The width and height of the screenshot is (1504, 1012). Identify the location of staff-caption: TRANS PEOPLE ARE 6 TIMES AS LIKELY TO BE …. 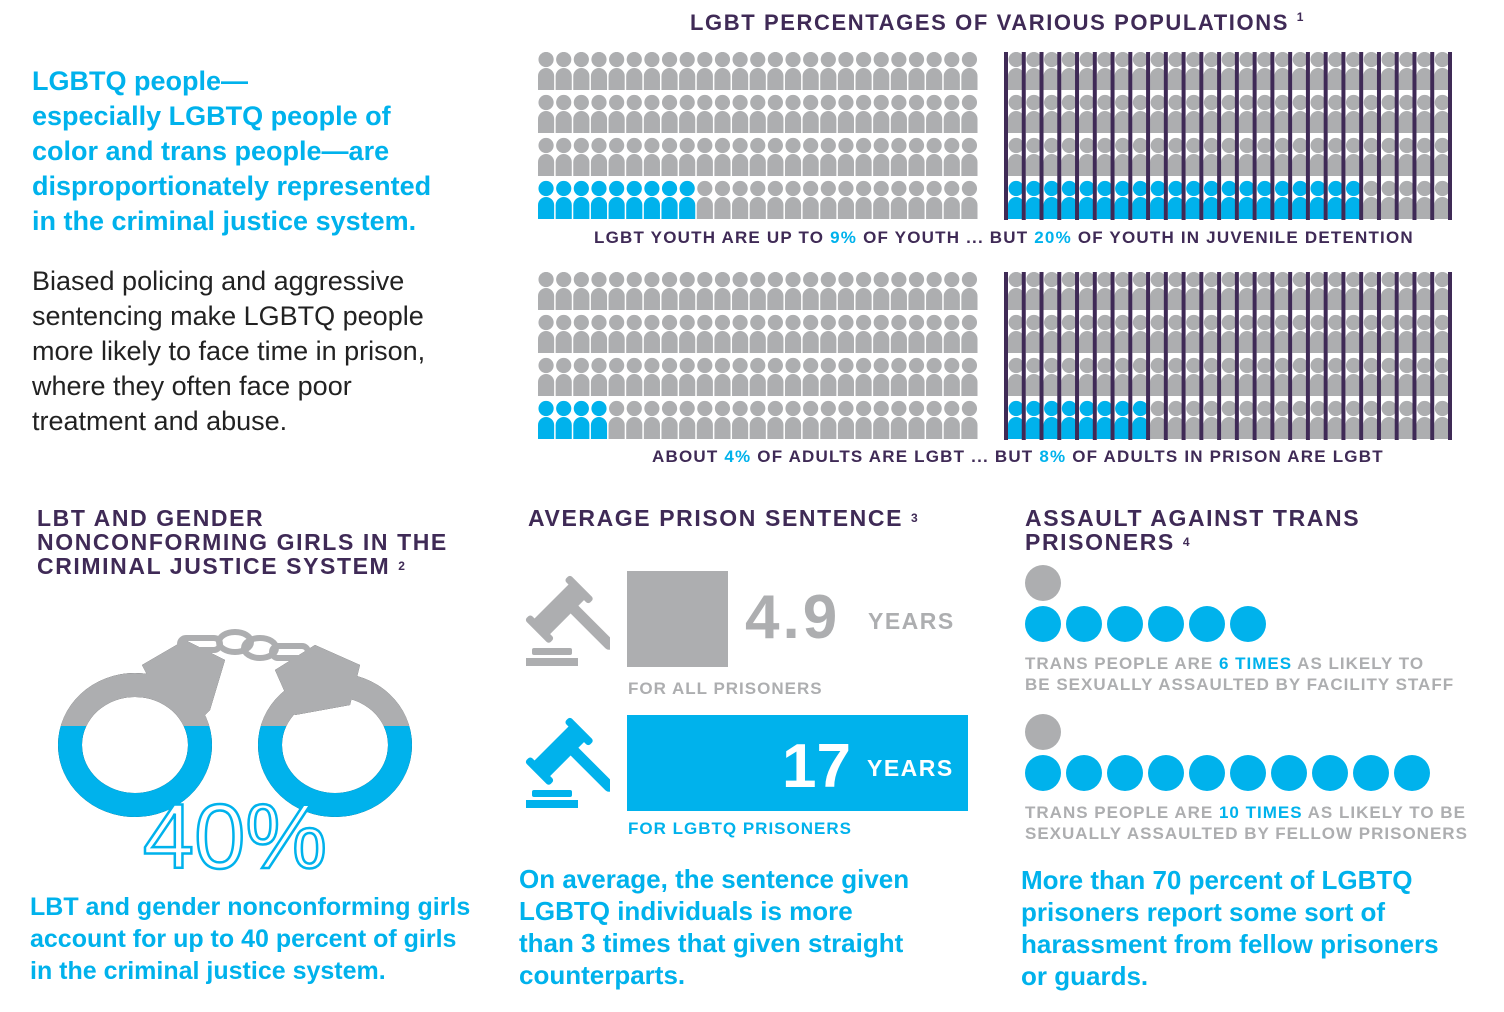
(1240, 674).